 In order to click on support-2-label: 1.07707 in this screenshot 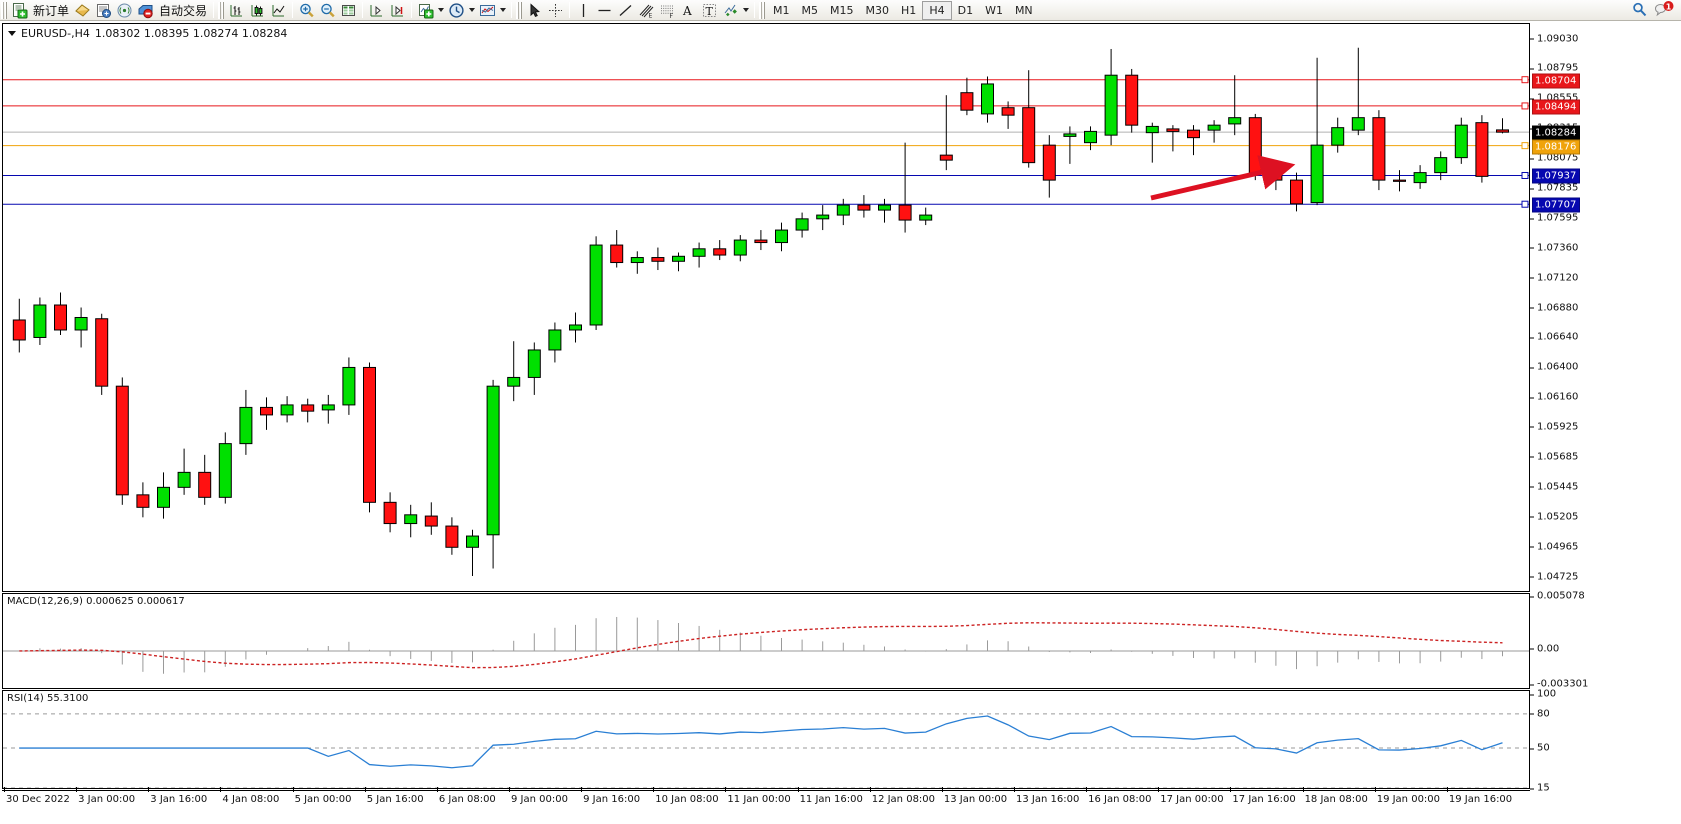, I will do `click(1556, 205)`.